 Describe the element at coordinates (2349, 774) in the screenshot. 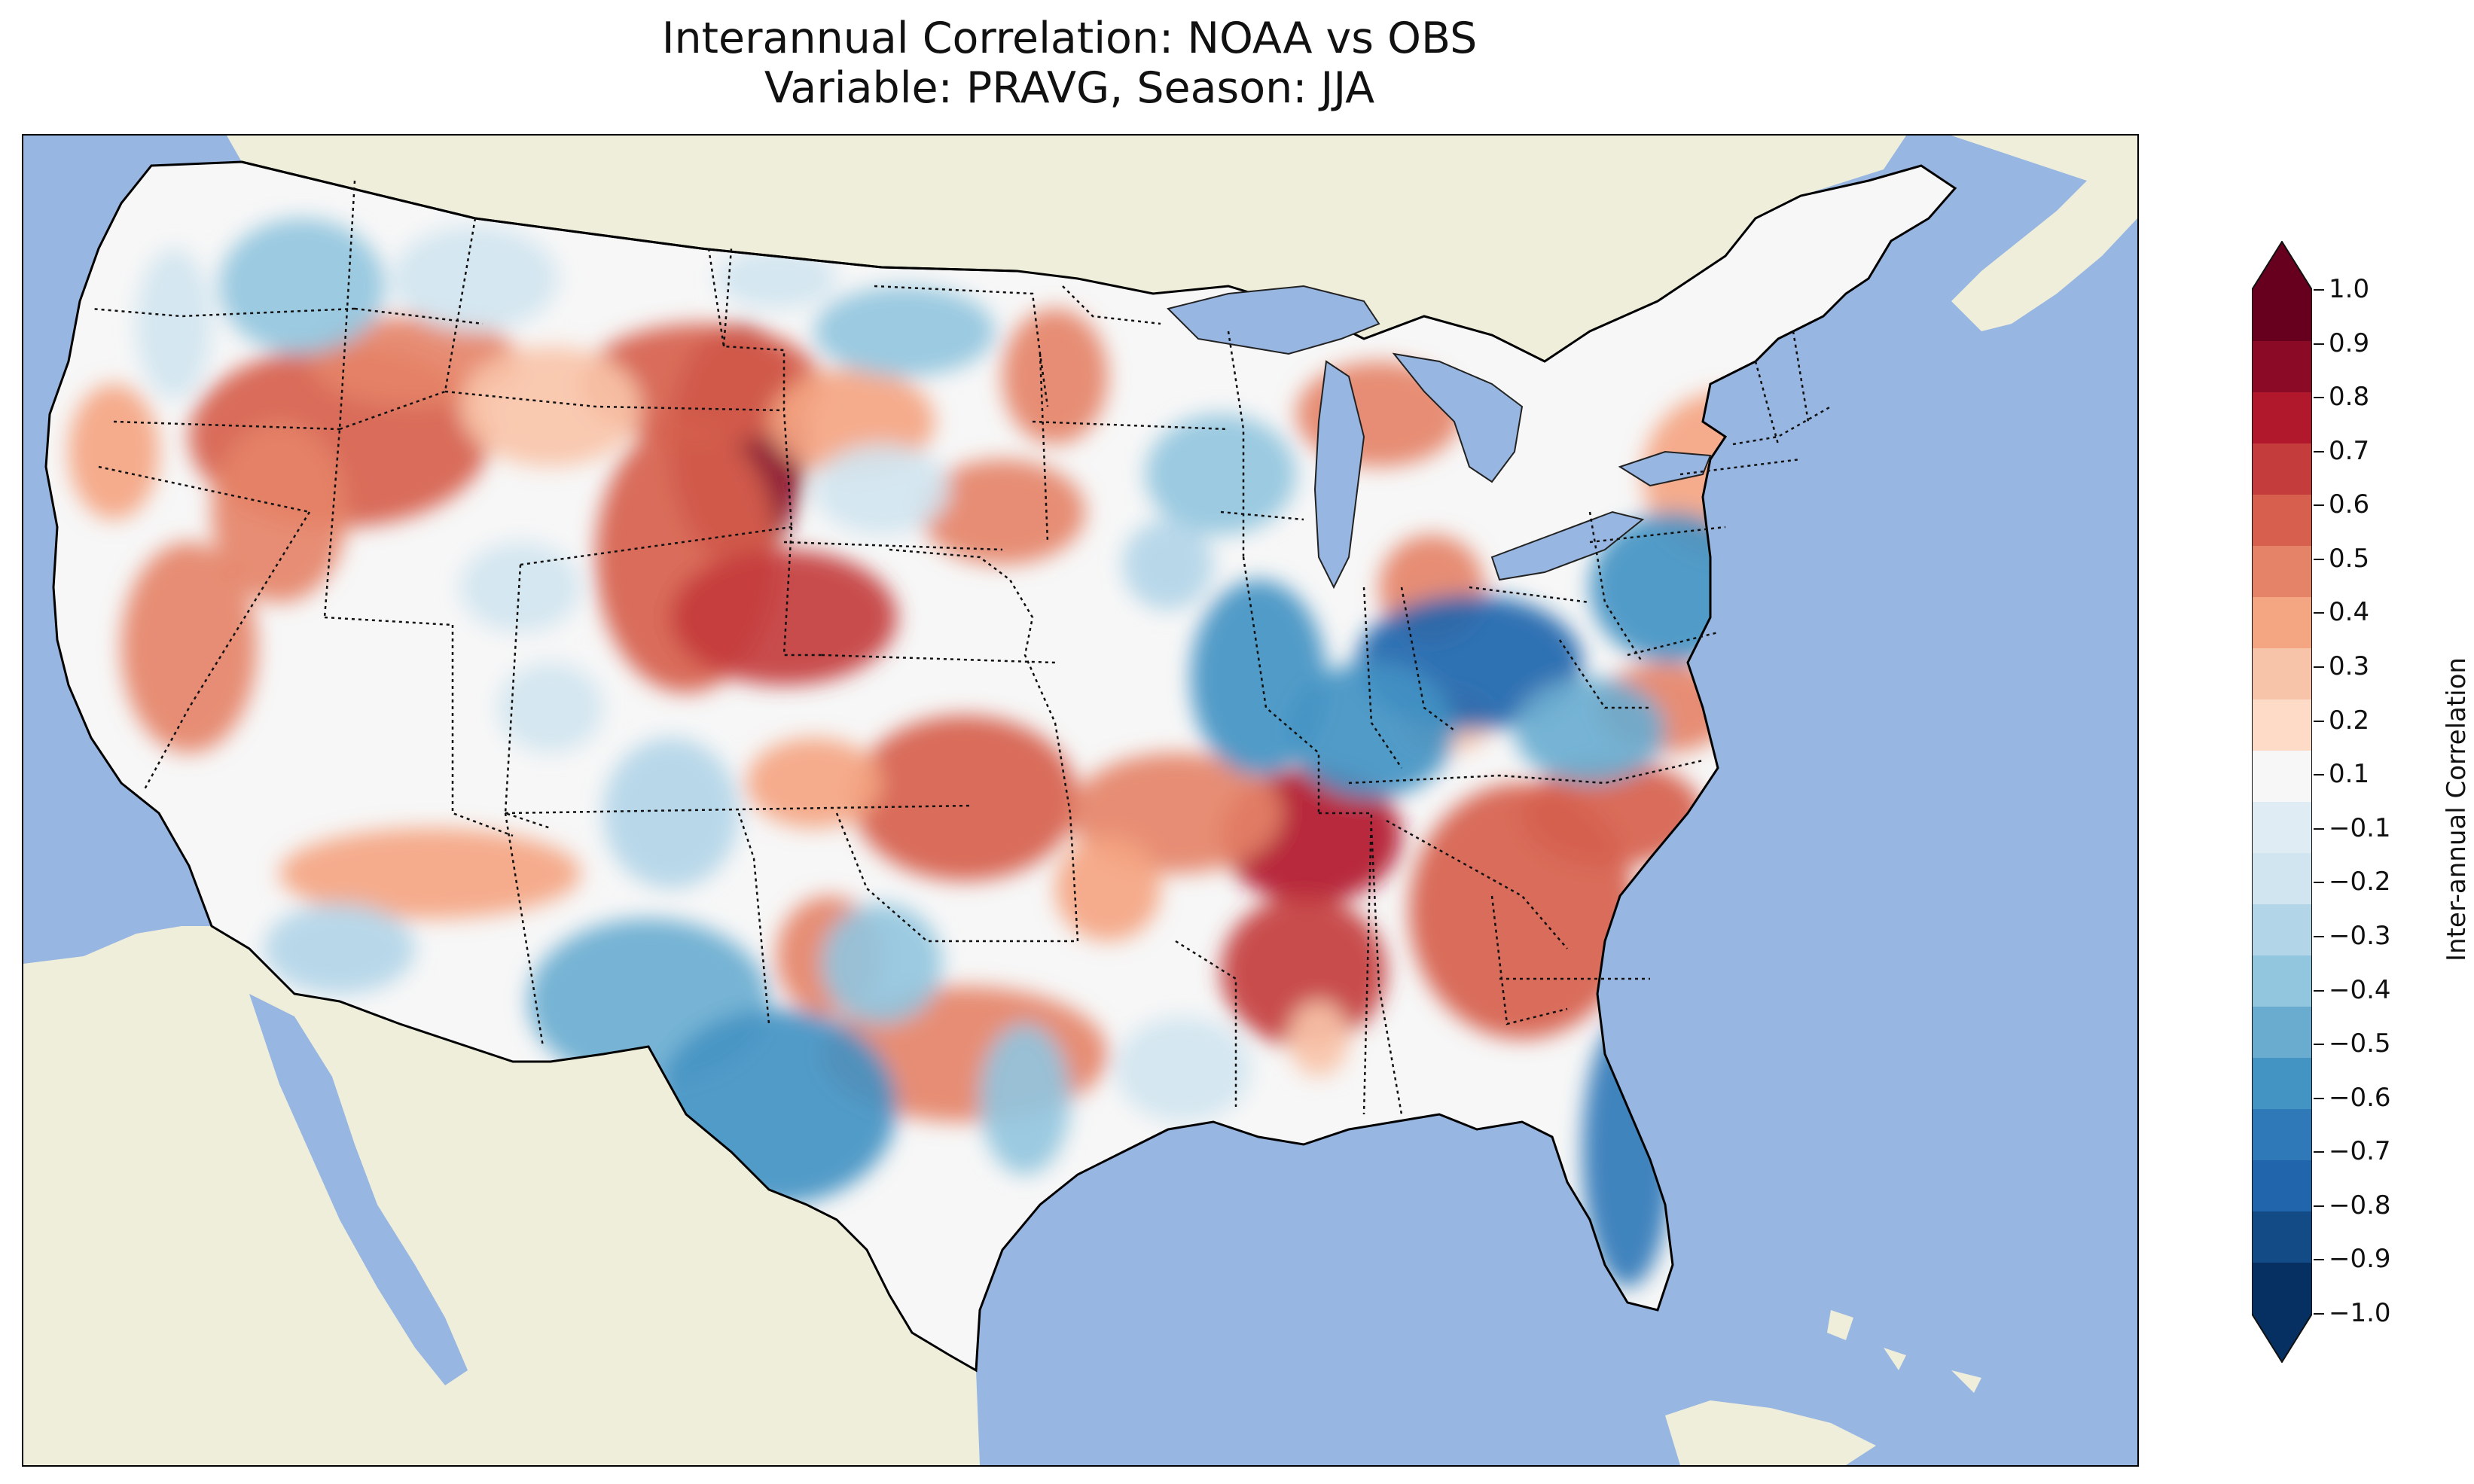

I see `colorbar-tick-label: 0.1` at that location.